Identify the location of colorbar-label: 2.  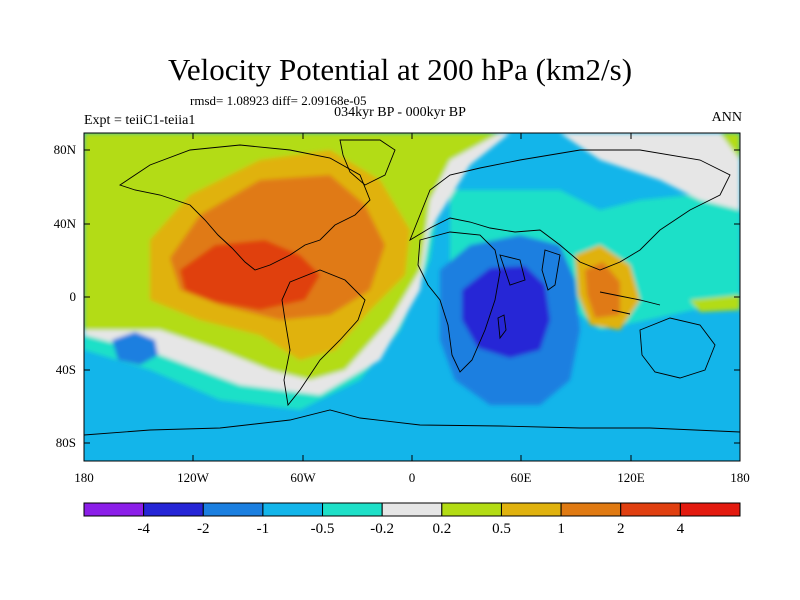
(620, 529).